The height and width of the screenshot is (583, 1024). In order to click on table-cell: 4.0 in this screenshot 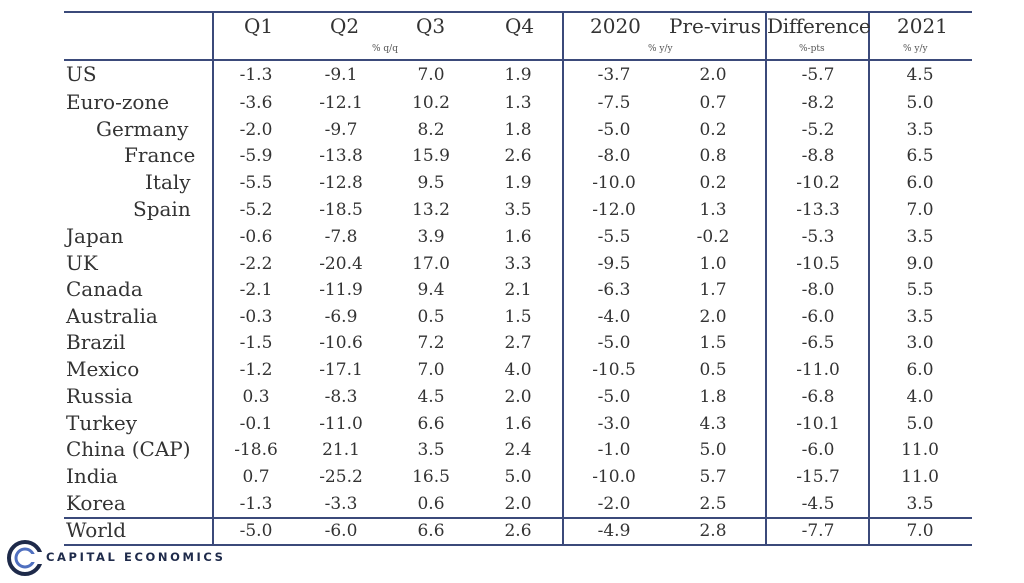, I will do `click(518, 370)`.